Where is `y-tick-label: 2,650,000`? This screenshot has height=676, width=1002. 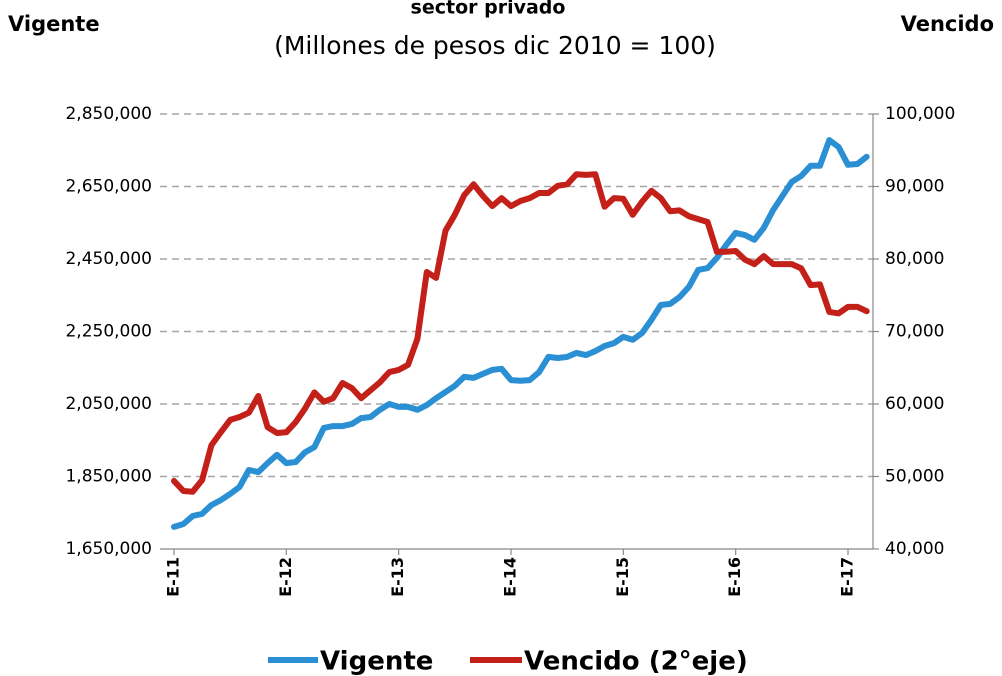
y-tick-label: 2,650,000 is located at coordinates (108, 187).